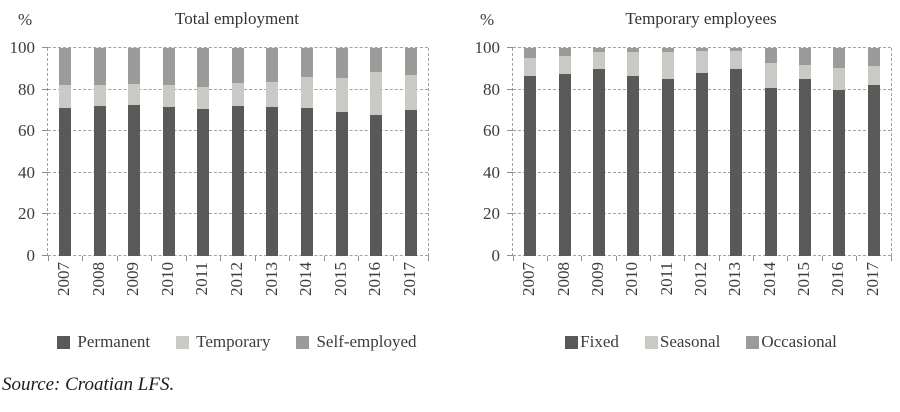 The image size is (900, 412). Describe the element at coordinates (592, 342) in the screenshot. I see `legend-item-fixed: Fixed` at that location.